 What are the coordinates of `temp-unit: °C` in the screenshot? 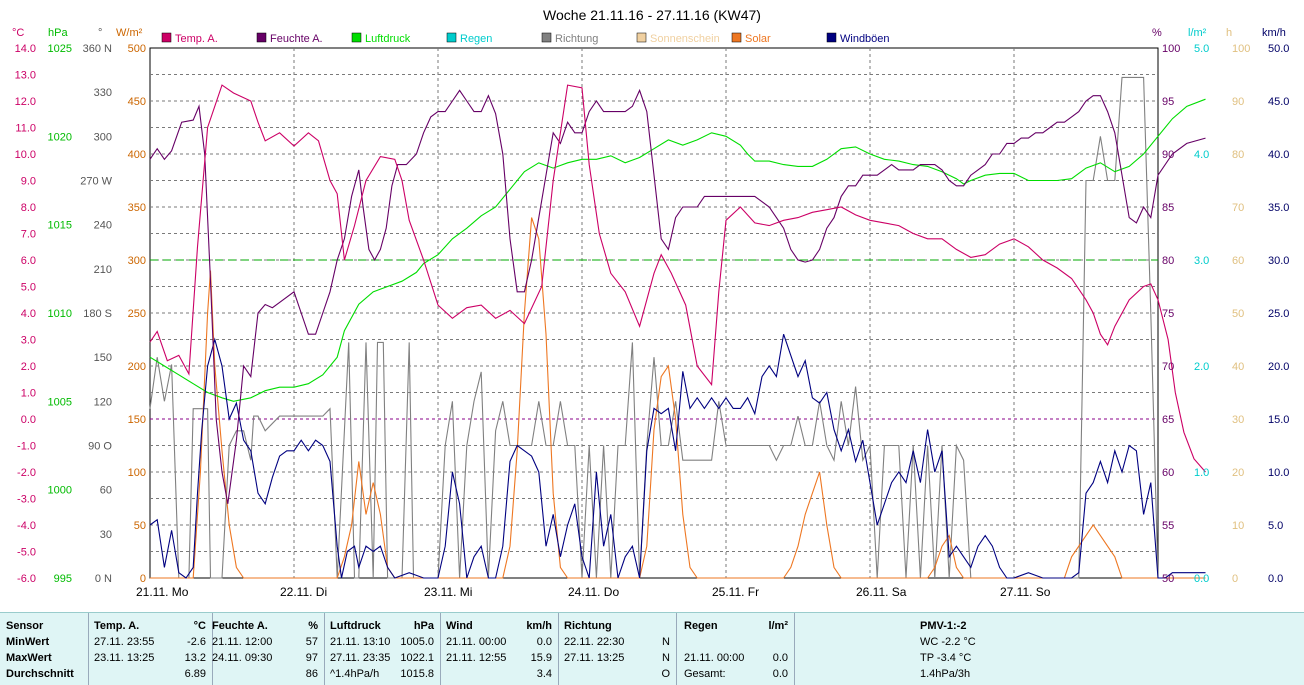 It's located at (199, 626).